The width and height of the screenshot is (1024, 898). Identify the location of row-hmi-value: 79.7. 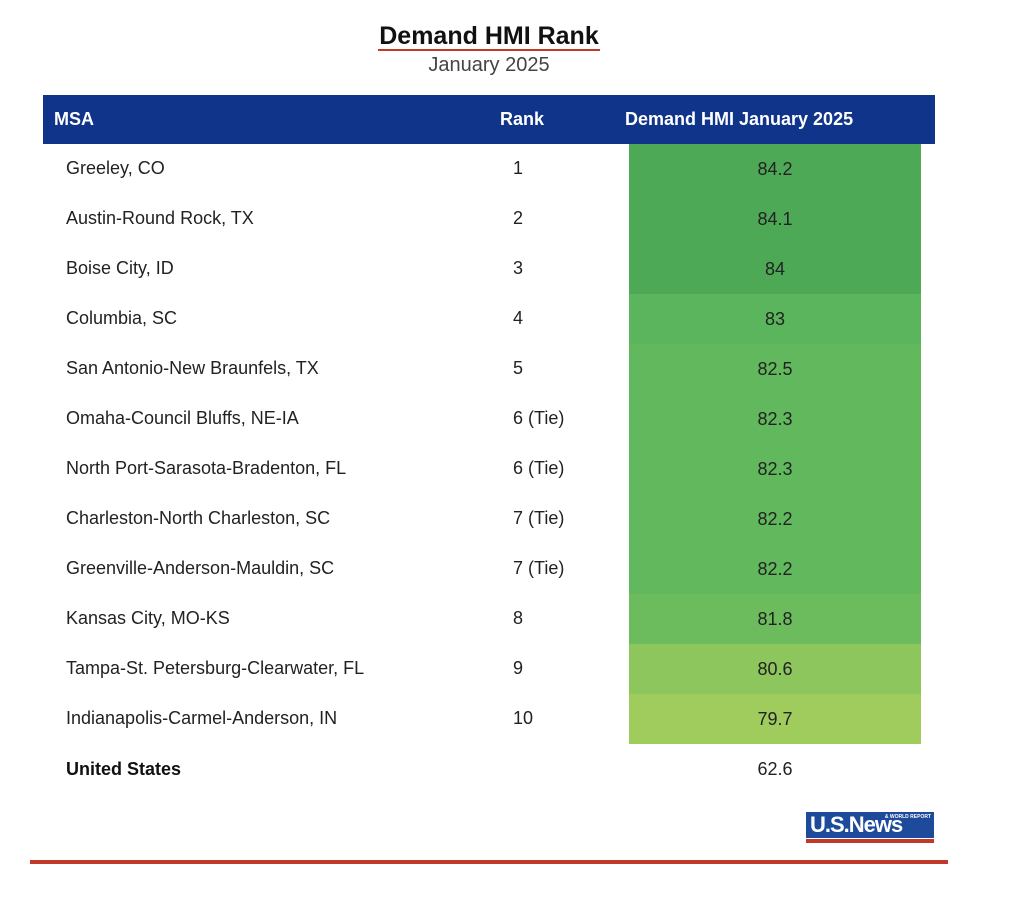
(775, 719).